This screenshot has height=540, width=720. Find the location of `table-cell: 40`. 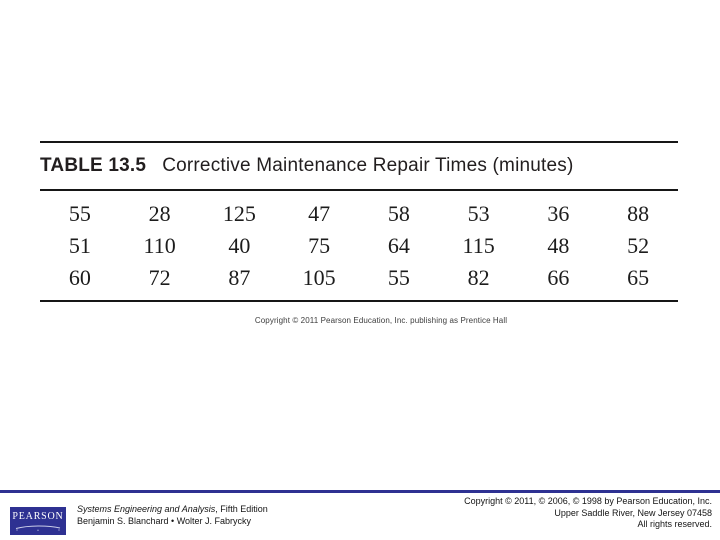

table-cell: 40 is located at coordinates (239, 245).